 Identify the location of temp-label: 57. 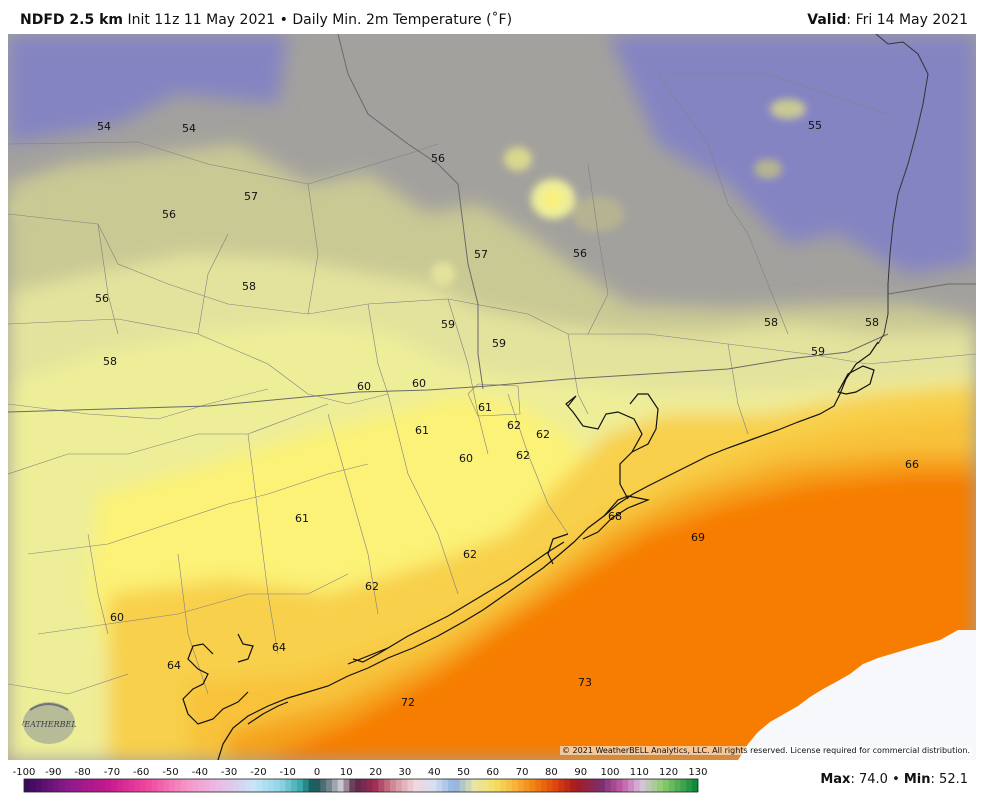
(481, 254).